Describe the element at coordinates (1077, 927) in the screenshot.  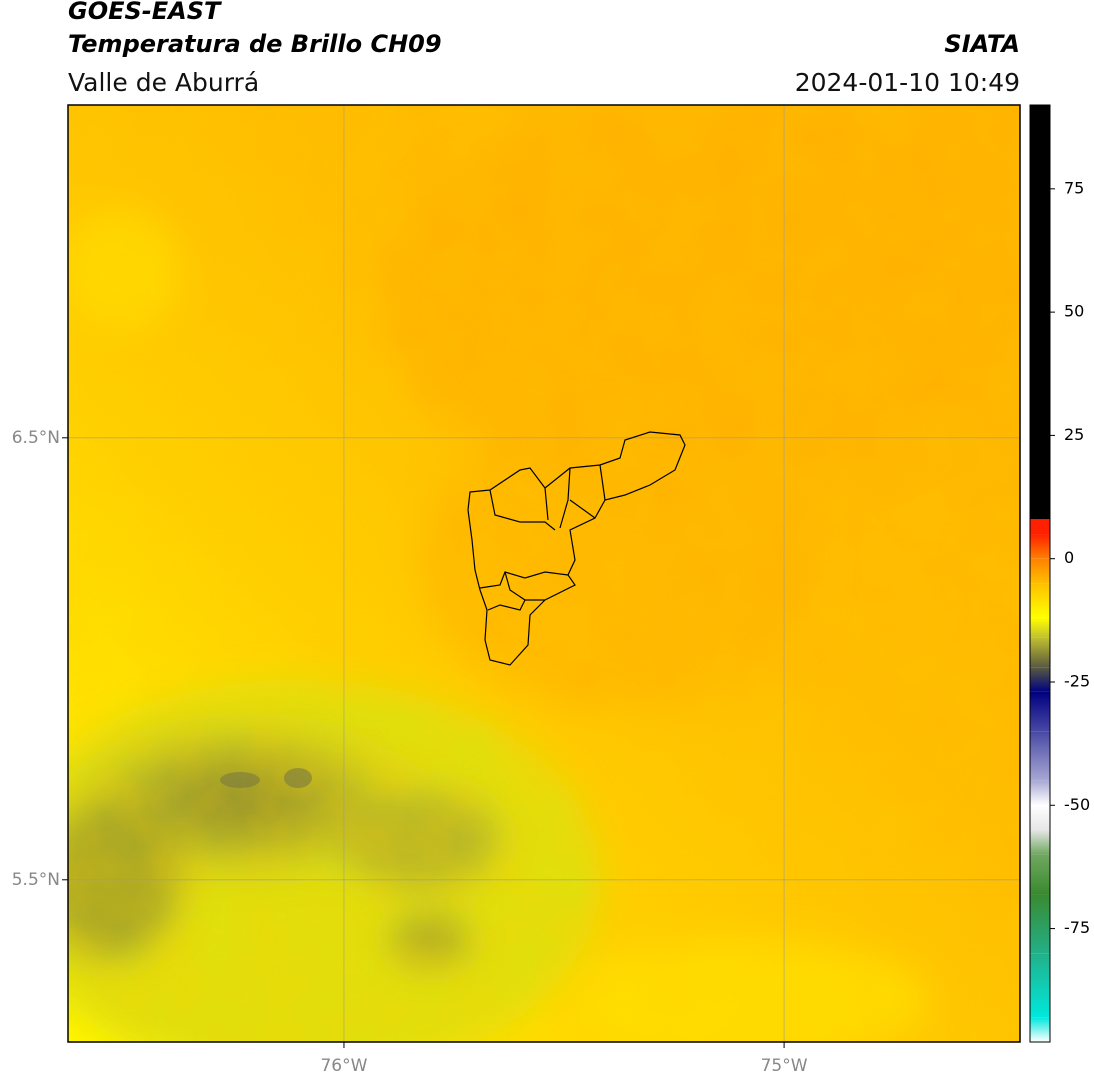
I see `colorbar-tick-label: -75` at that location.